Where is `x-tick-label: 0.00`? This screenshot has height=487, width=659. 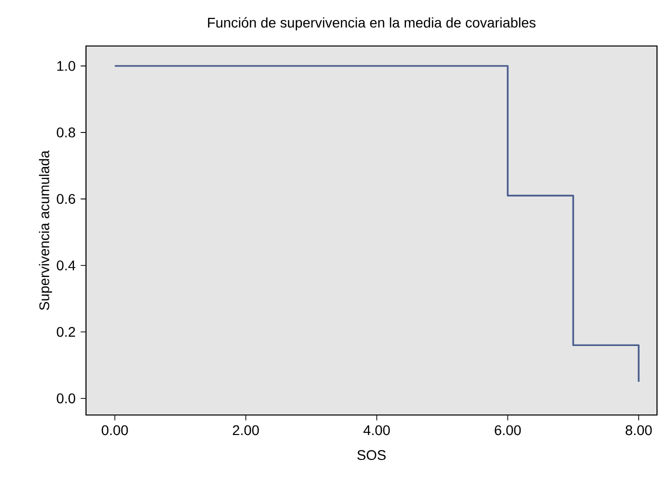
x-tick-label: 0.00 is located at coordinates (115, 430).